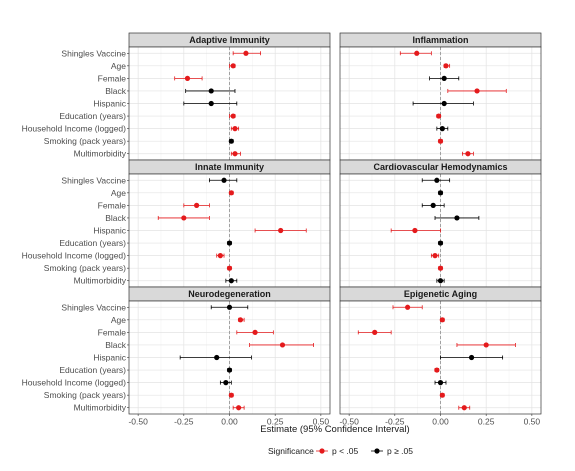 The height and width of the screenshot is (471, 575). What do you see at coordinates (440, 223) in the screenshot?
I see `panel-cardiovascular-hemodynamics: Cardiovascular Hemodynamics` at bounding box center [440, 223].